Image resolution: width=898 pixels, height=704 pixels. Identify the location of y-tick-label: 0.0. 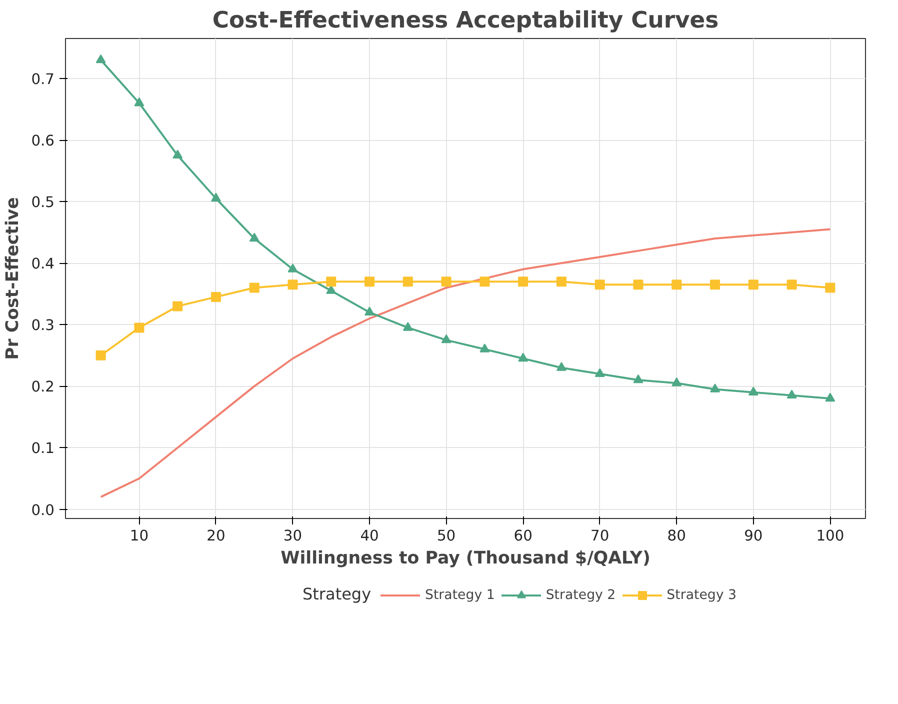
(43, 510).